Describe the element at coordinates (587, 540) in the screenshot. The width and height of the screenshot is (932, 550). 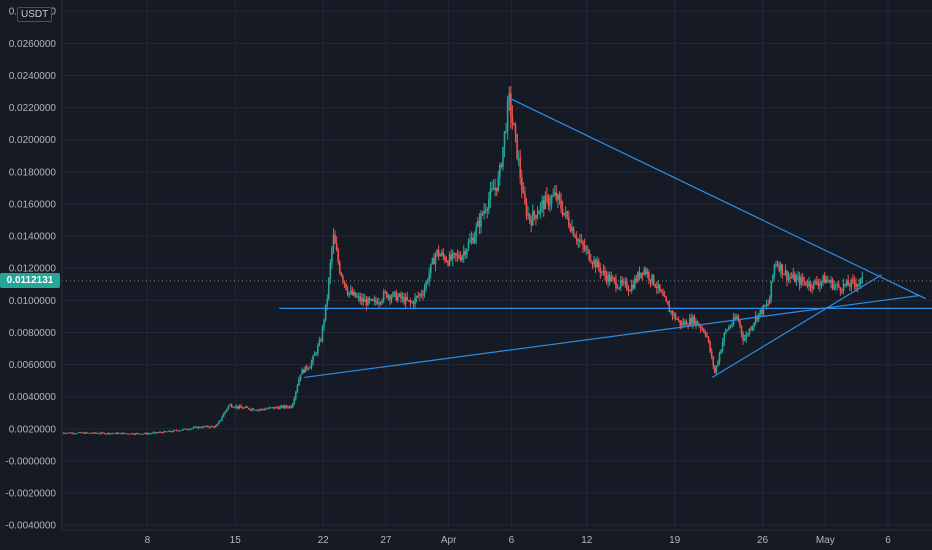
I see `x-tick-label: 12` at that location.